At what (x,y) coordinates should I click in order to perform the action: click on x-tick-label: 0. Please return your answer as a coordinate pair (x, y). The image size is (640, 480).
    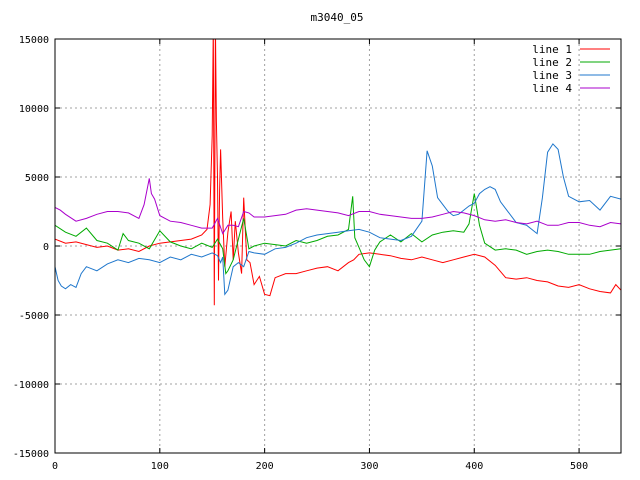
    Looking at the image, I should click on (55, 466).